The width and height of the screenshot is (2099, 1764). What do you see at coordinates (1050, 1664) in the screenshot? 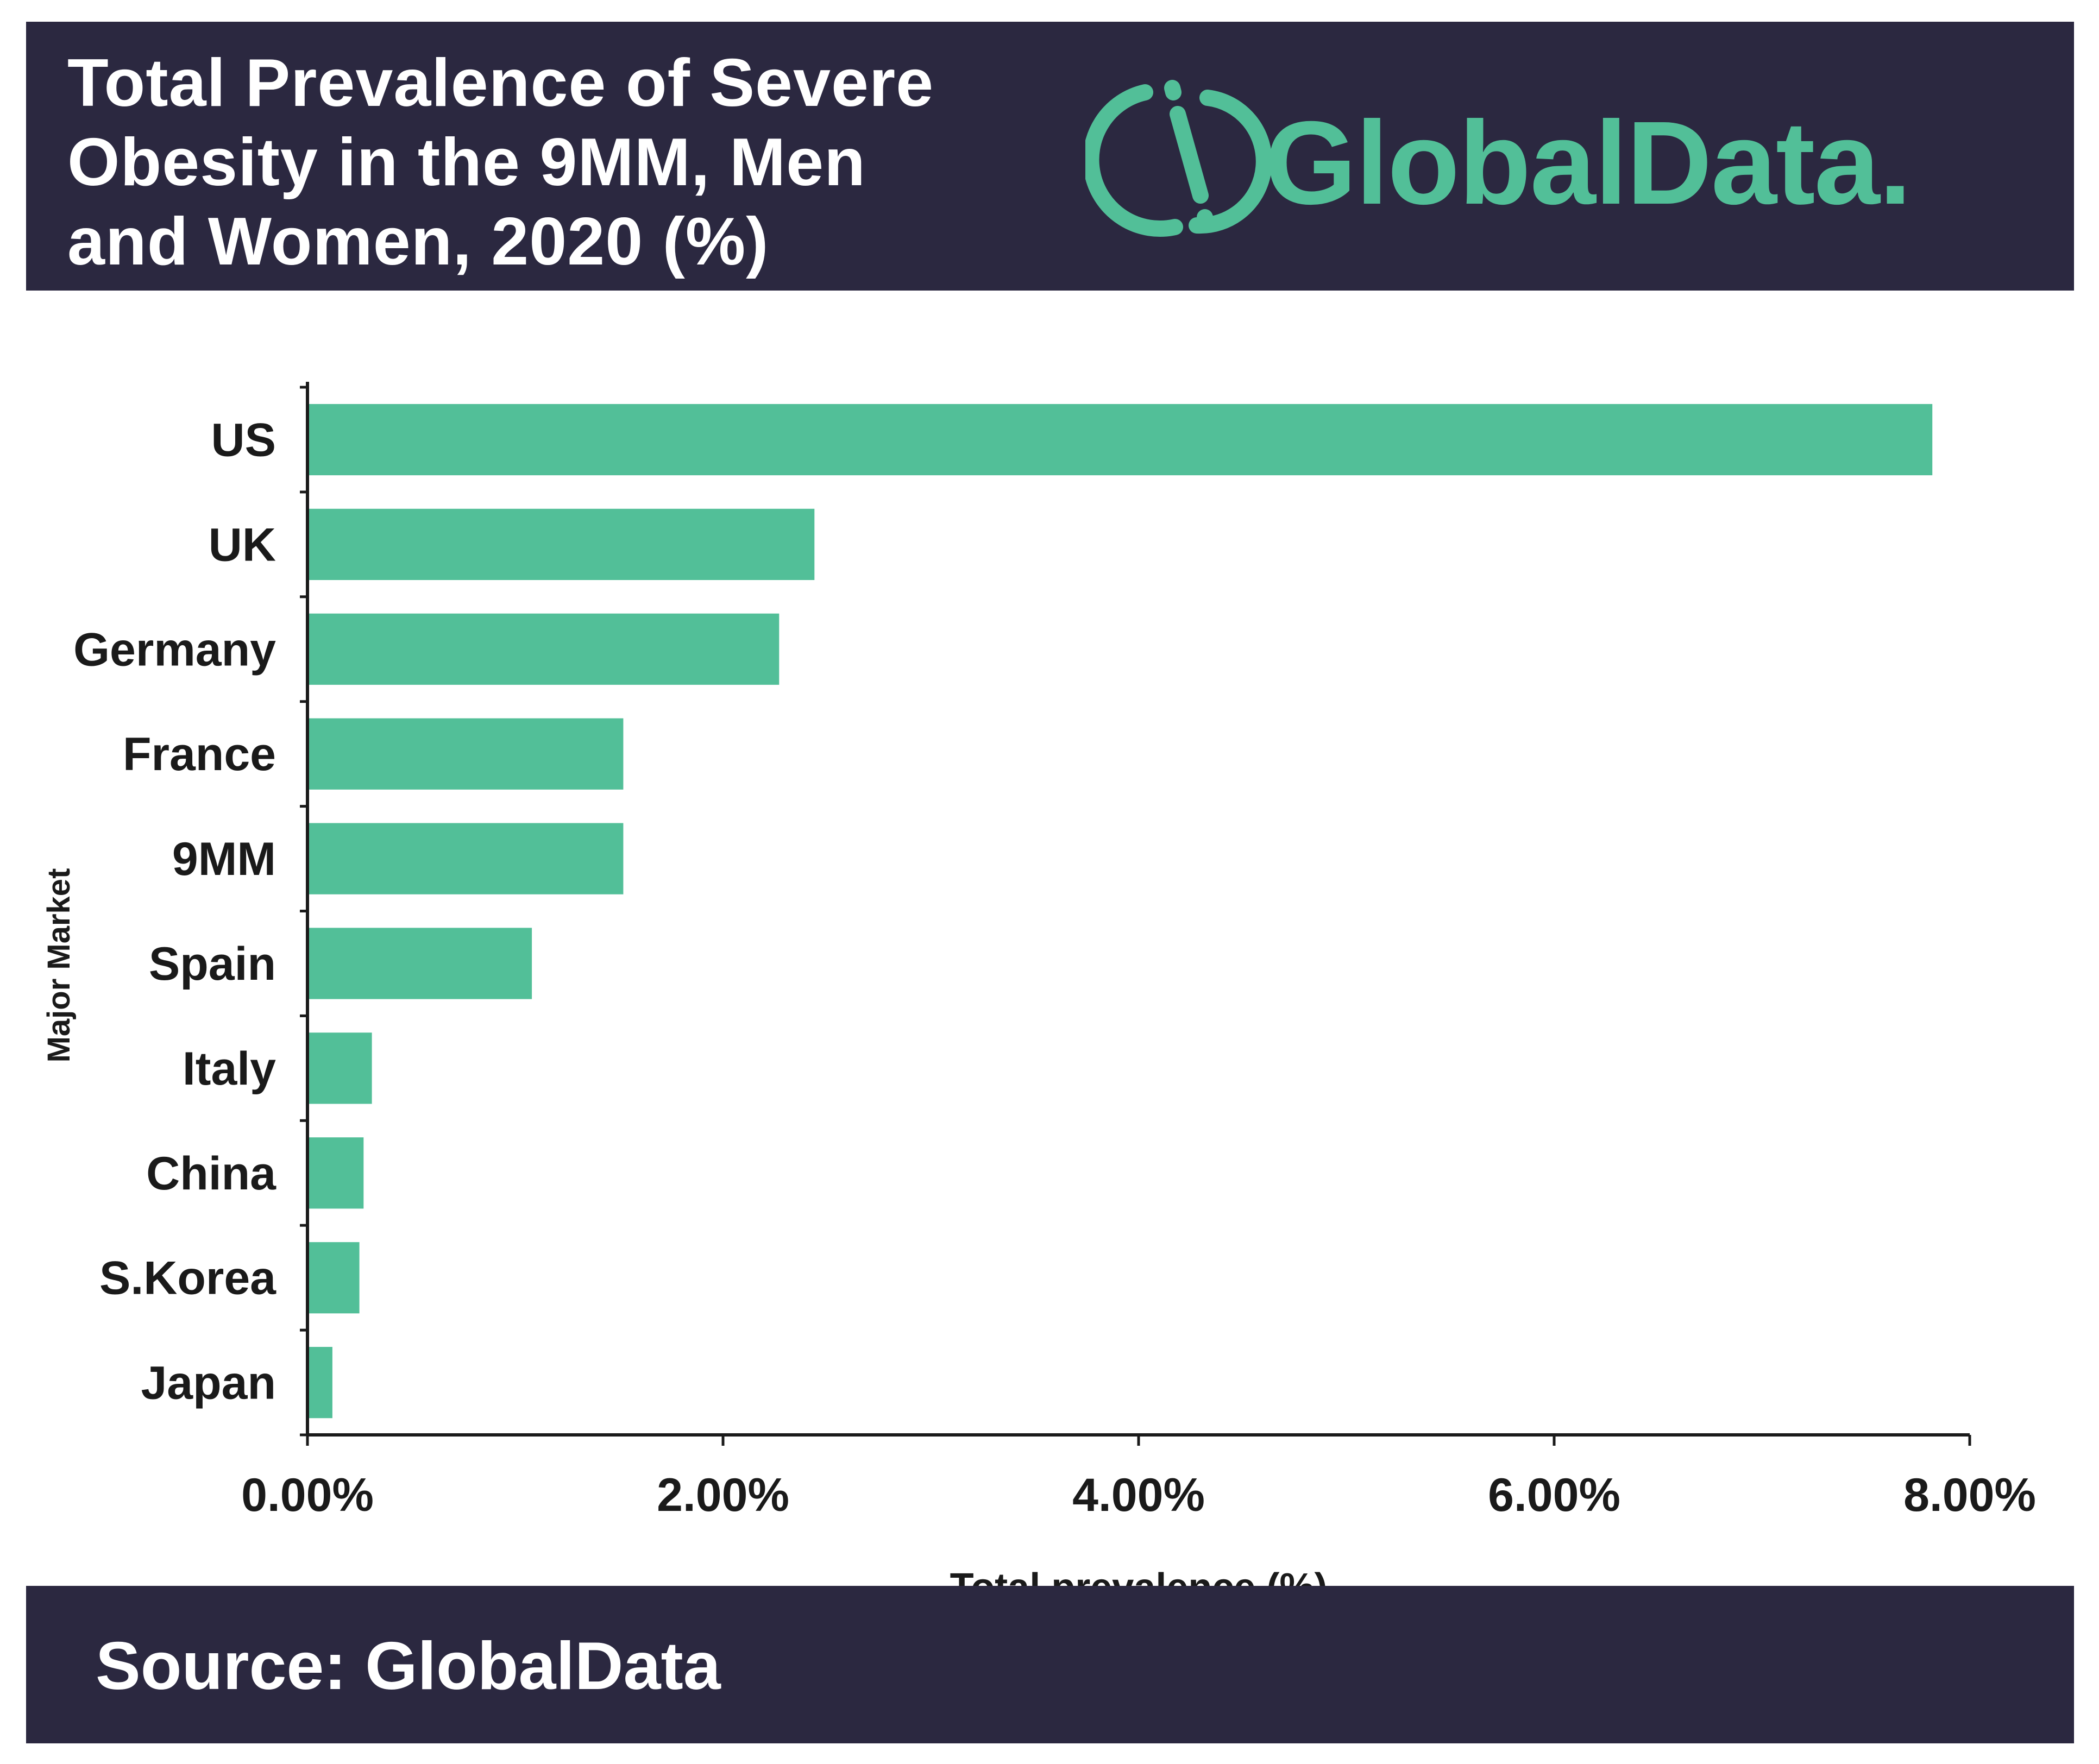
I see `footer: Source: GlobalData` at bounding box center [1050, 1664].